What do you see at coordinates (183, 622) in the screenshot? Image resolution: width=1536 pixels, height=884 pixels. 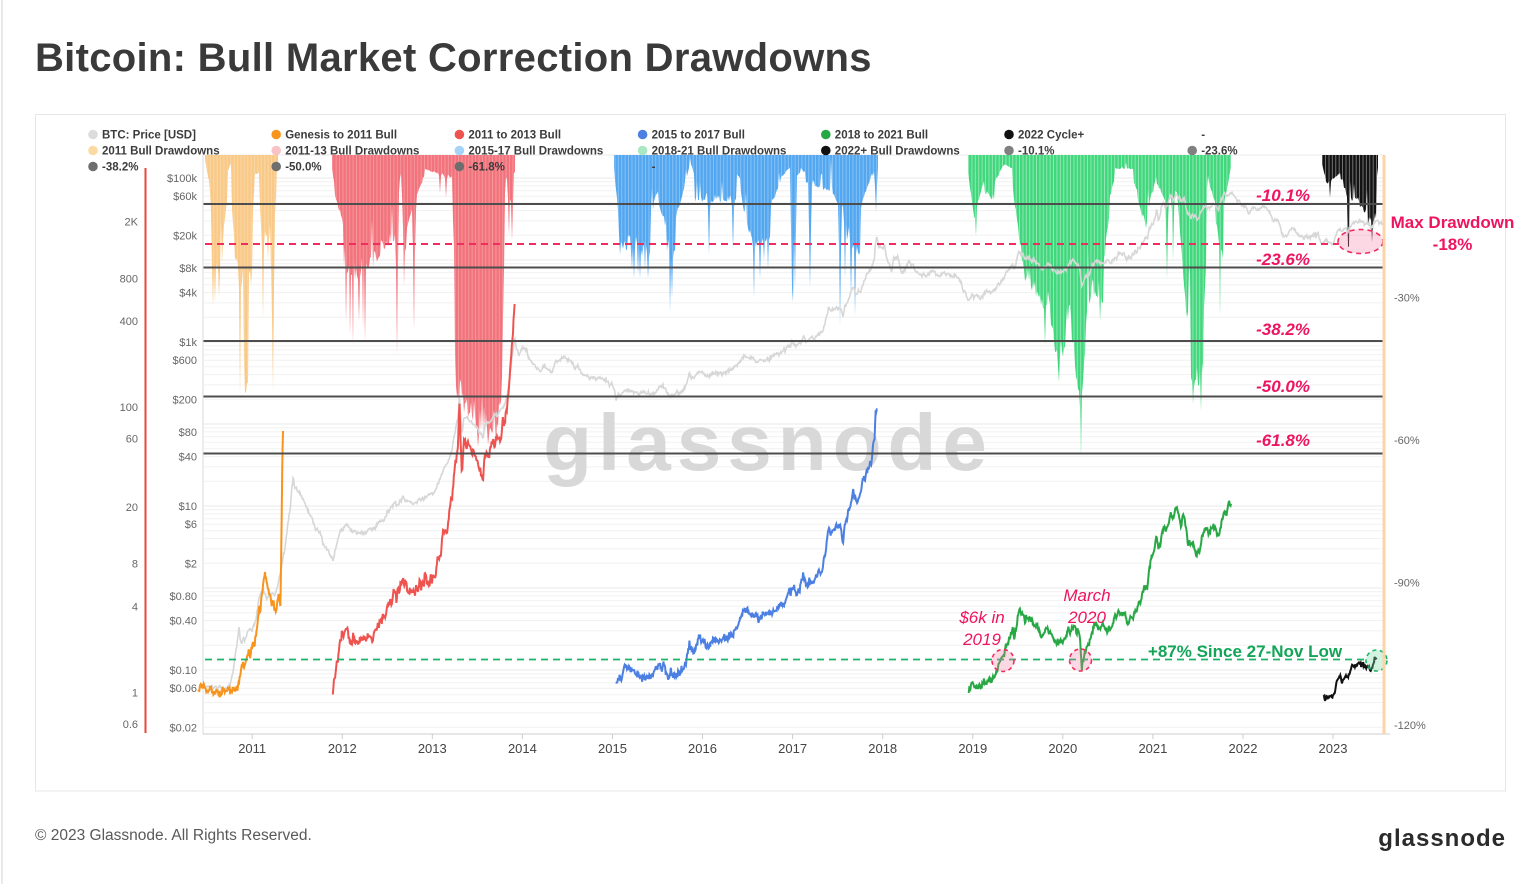 I see `svg-text: $0.40` at bounding box center [183, 622].